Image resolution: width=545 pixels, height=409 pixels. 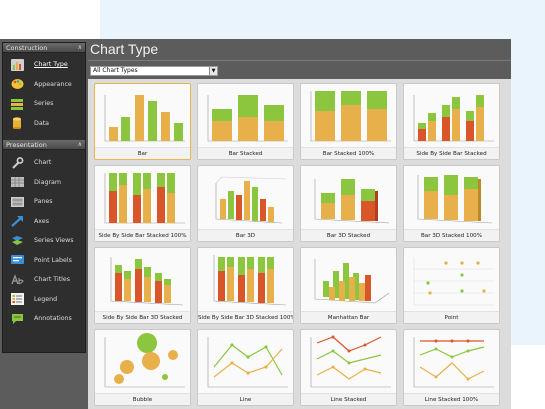 I want to click on chart-type-tile-line-stacked: Line Stacked, so click(x=348, y=367).